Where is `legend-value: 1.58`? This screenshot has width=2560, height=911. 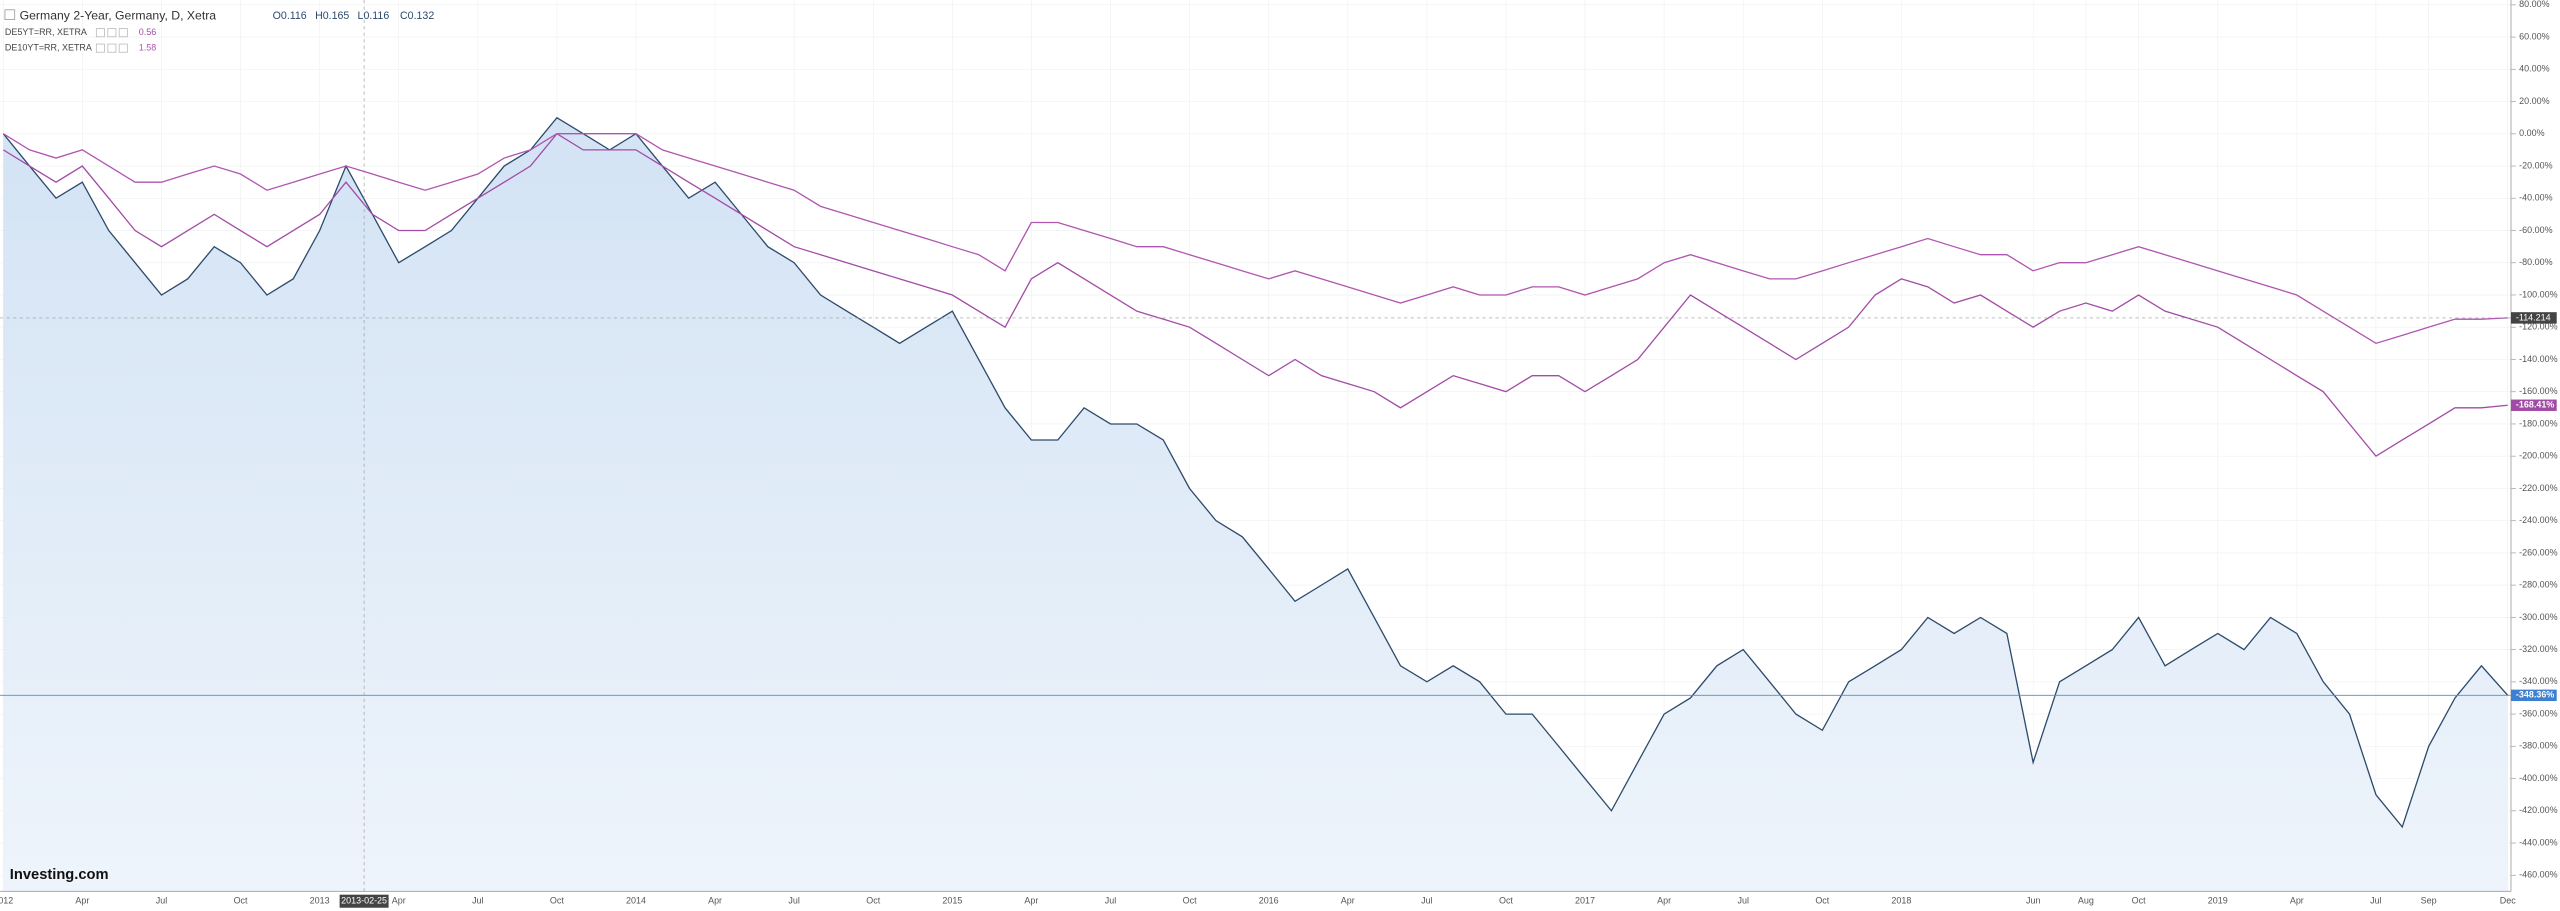
legend-value: 1.58 is located at coordinates (147, 48).